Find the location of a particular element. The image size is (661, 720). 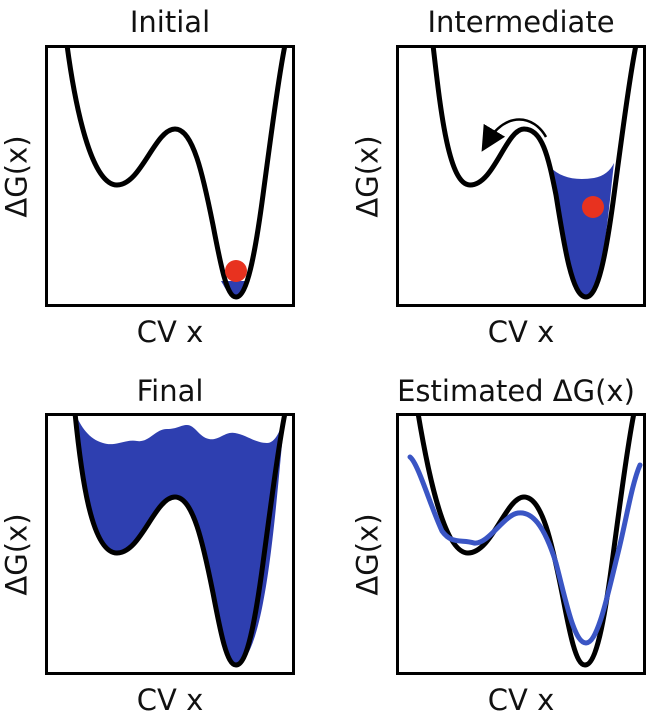

panel-title-intermediate: Intermediate is located at coordinates (521, 22).